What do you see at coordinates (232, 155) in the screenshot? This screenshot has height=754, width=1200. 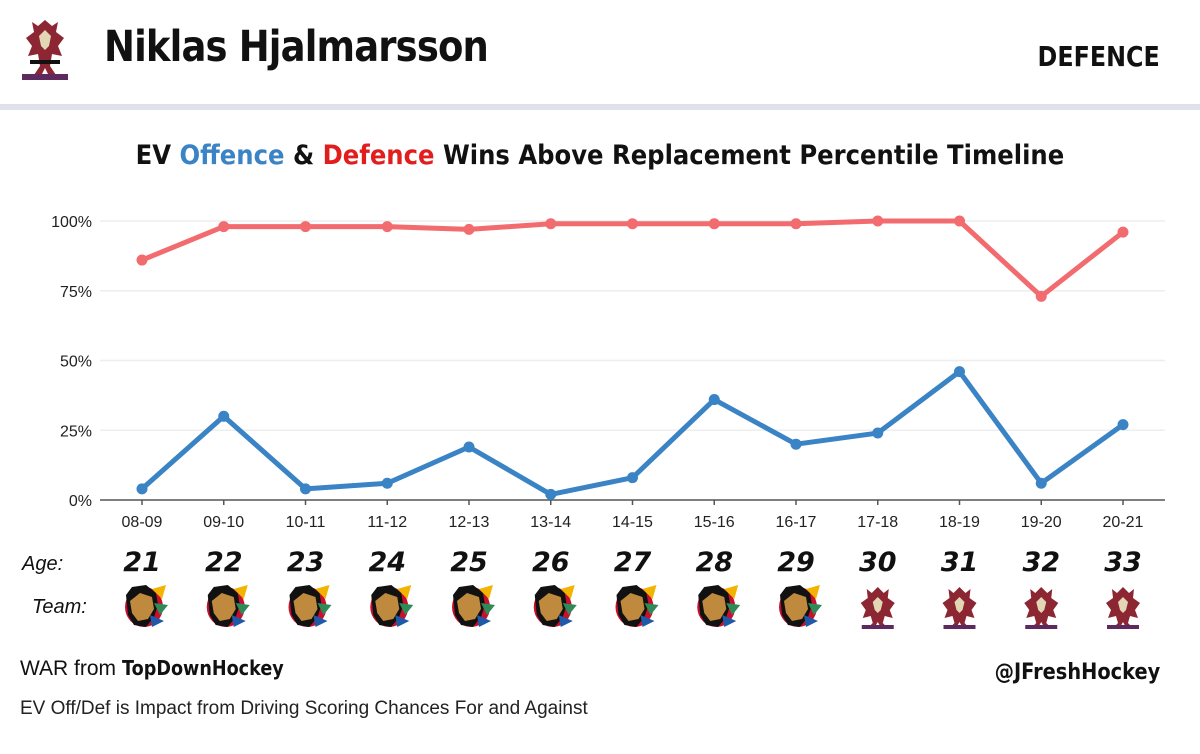 I see `title-offence: Offence` at bounding box center [232, 155].